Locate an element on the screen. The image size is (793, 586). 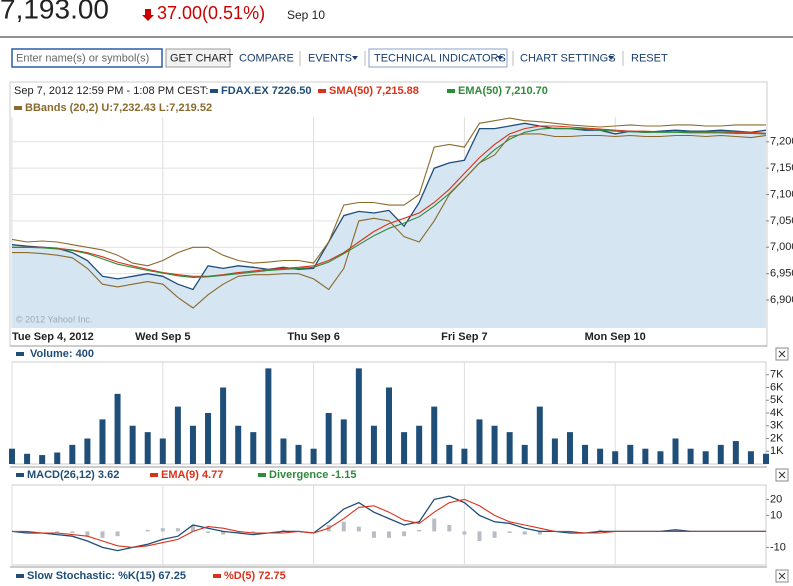
events: EVENTS is located at coordinates (330, 58).